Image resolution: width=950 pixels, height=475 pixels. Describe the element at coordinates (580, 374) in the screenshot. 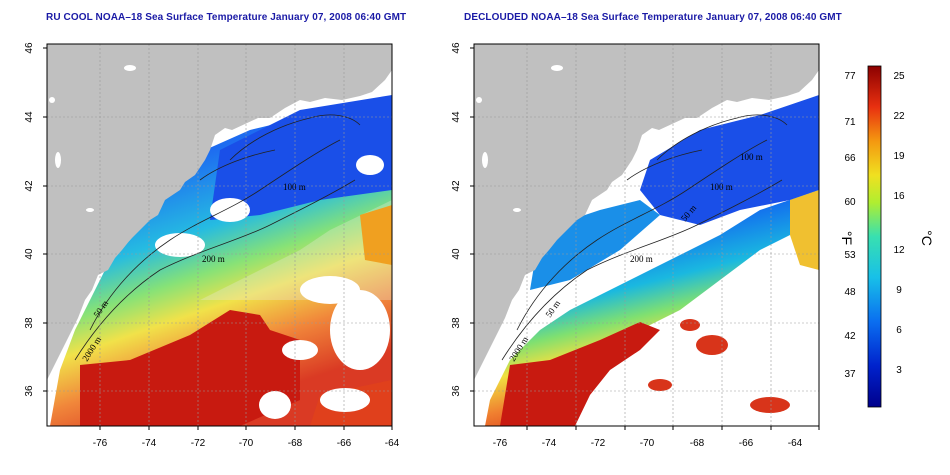

I see `right-gulf-stream` at that location.